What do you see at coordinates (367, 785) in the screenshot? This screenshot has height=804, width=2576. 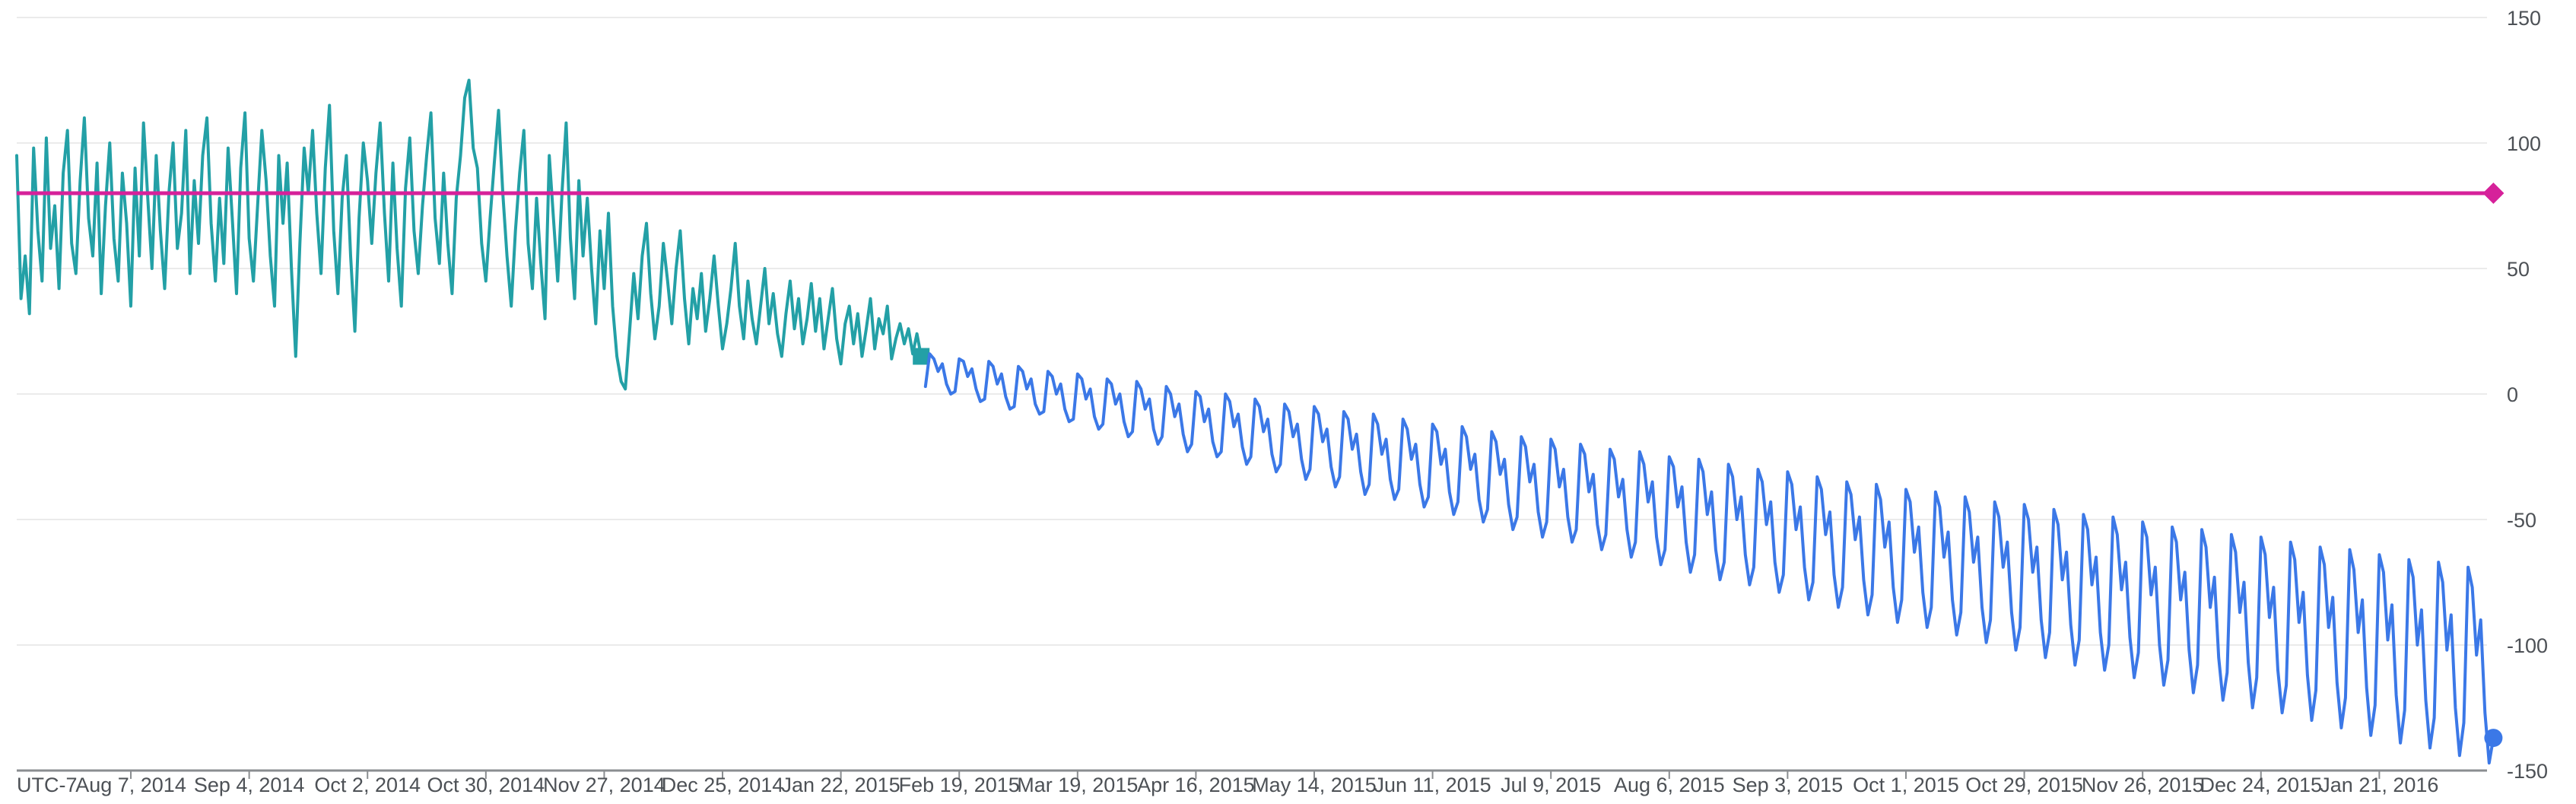 I see `x-tick-label: Oct 2, 2014` at bounding box center [367, 785].